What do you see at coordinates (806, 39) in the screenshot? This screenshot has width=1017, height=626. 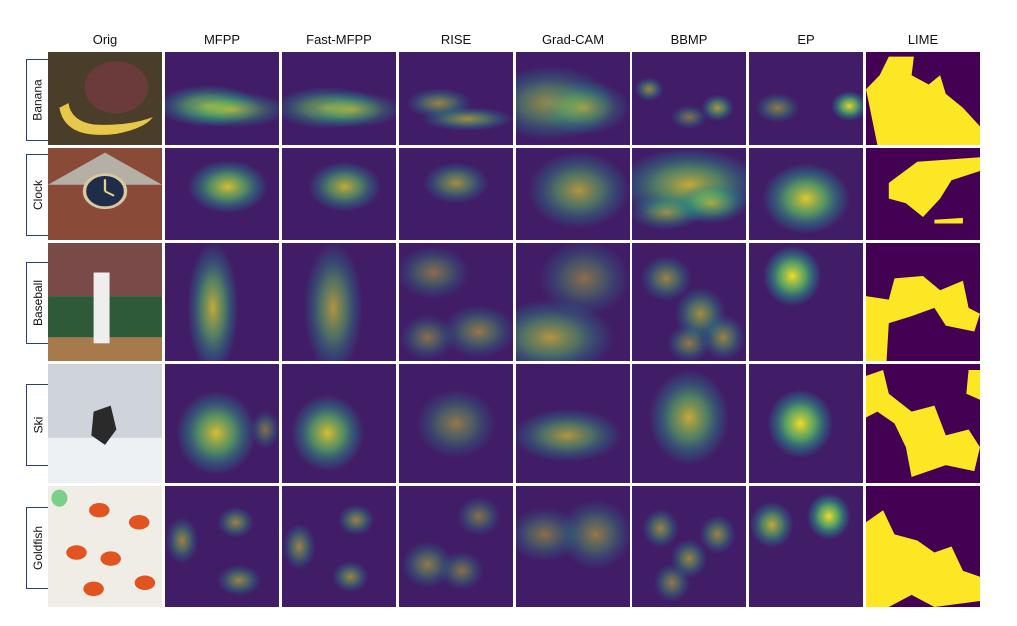 I see `column-header-ep: EP` at bounding box center [806, 39].